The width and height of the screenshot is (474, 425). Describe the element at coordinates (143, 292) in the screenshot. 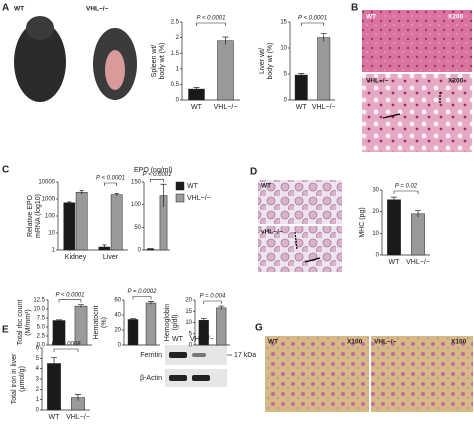

I see `p-value: P = 0.0002` at that location.